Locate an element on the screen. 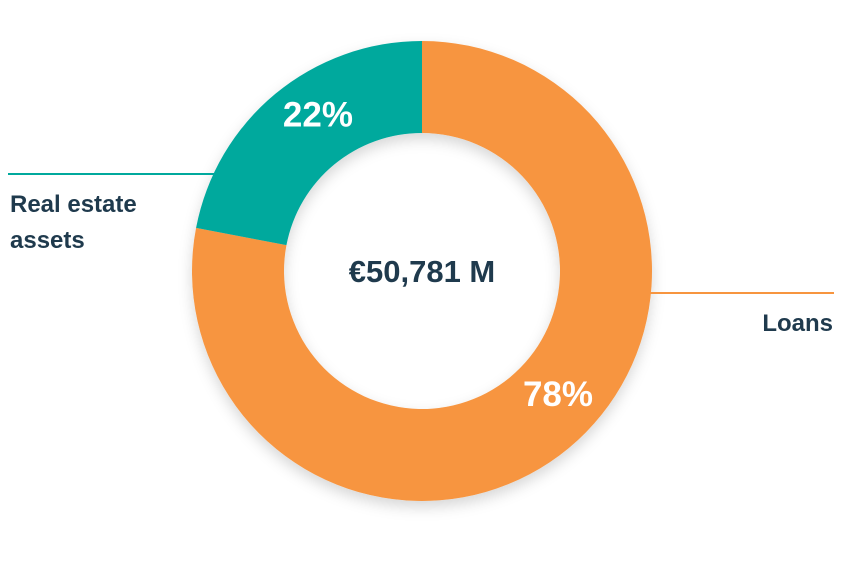  value-label-real-estate-assets: 22% is located at coordinates (318, 114).